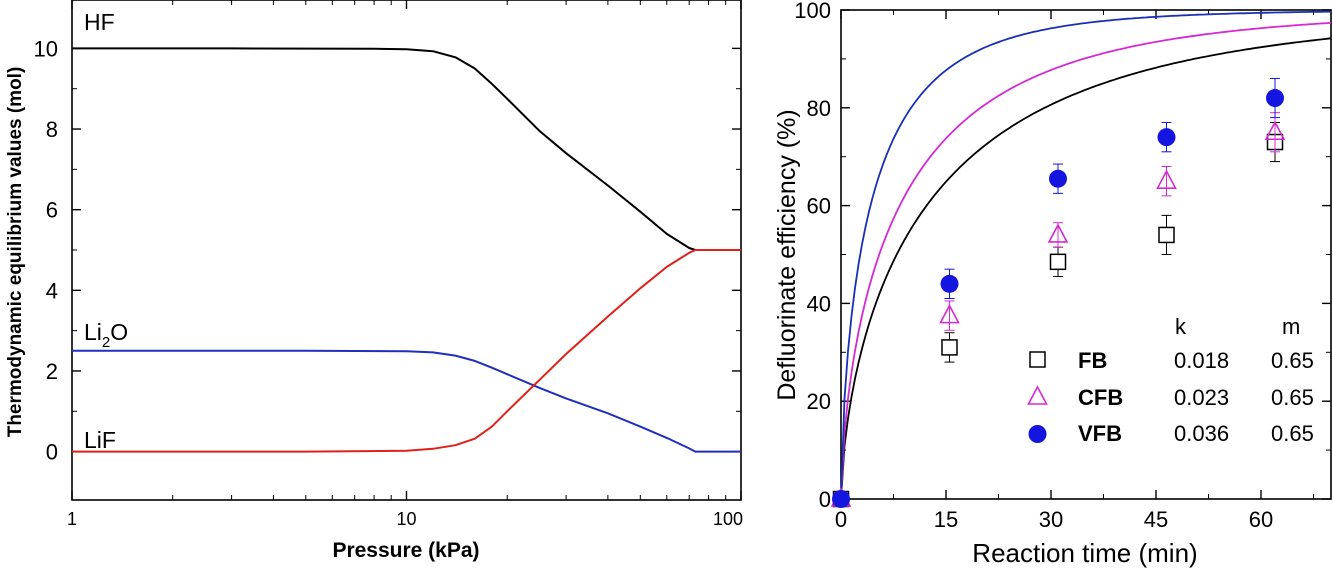  I want to click on left-y-axis-label: Thermodynamic equilibrium values (mol), so click(15, 252).